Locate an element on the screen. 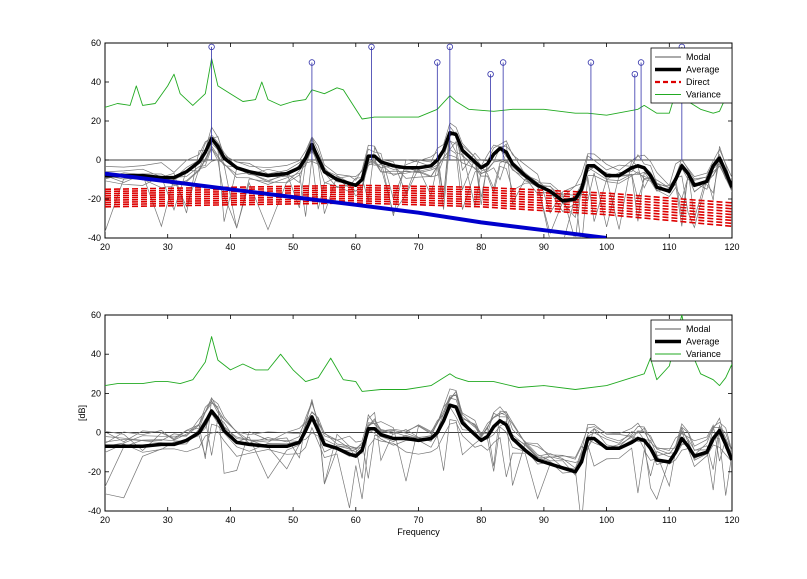 The width and height of the screenshot is (807, 579). y-axis-label: [dB] is located at coordinates (82, 413).